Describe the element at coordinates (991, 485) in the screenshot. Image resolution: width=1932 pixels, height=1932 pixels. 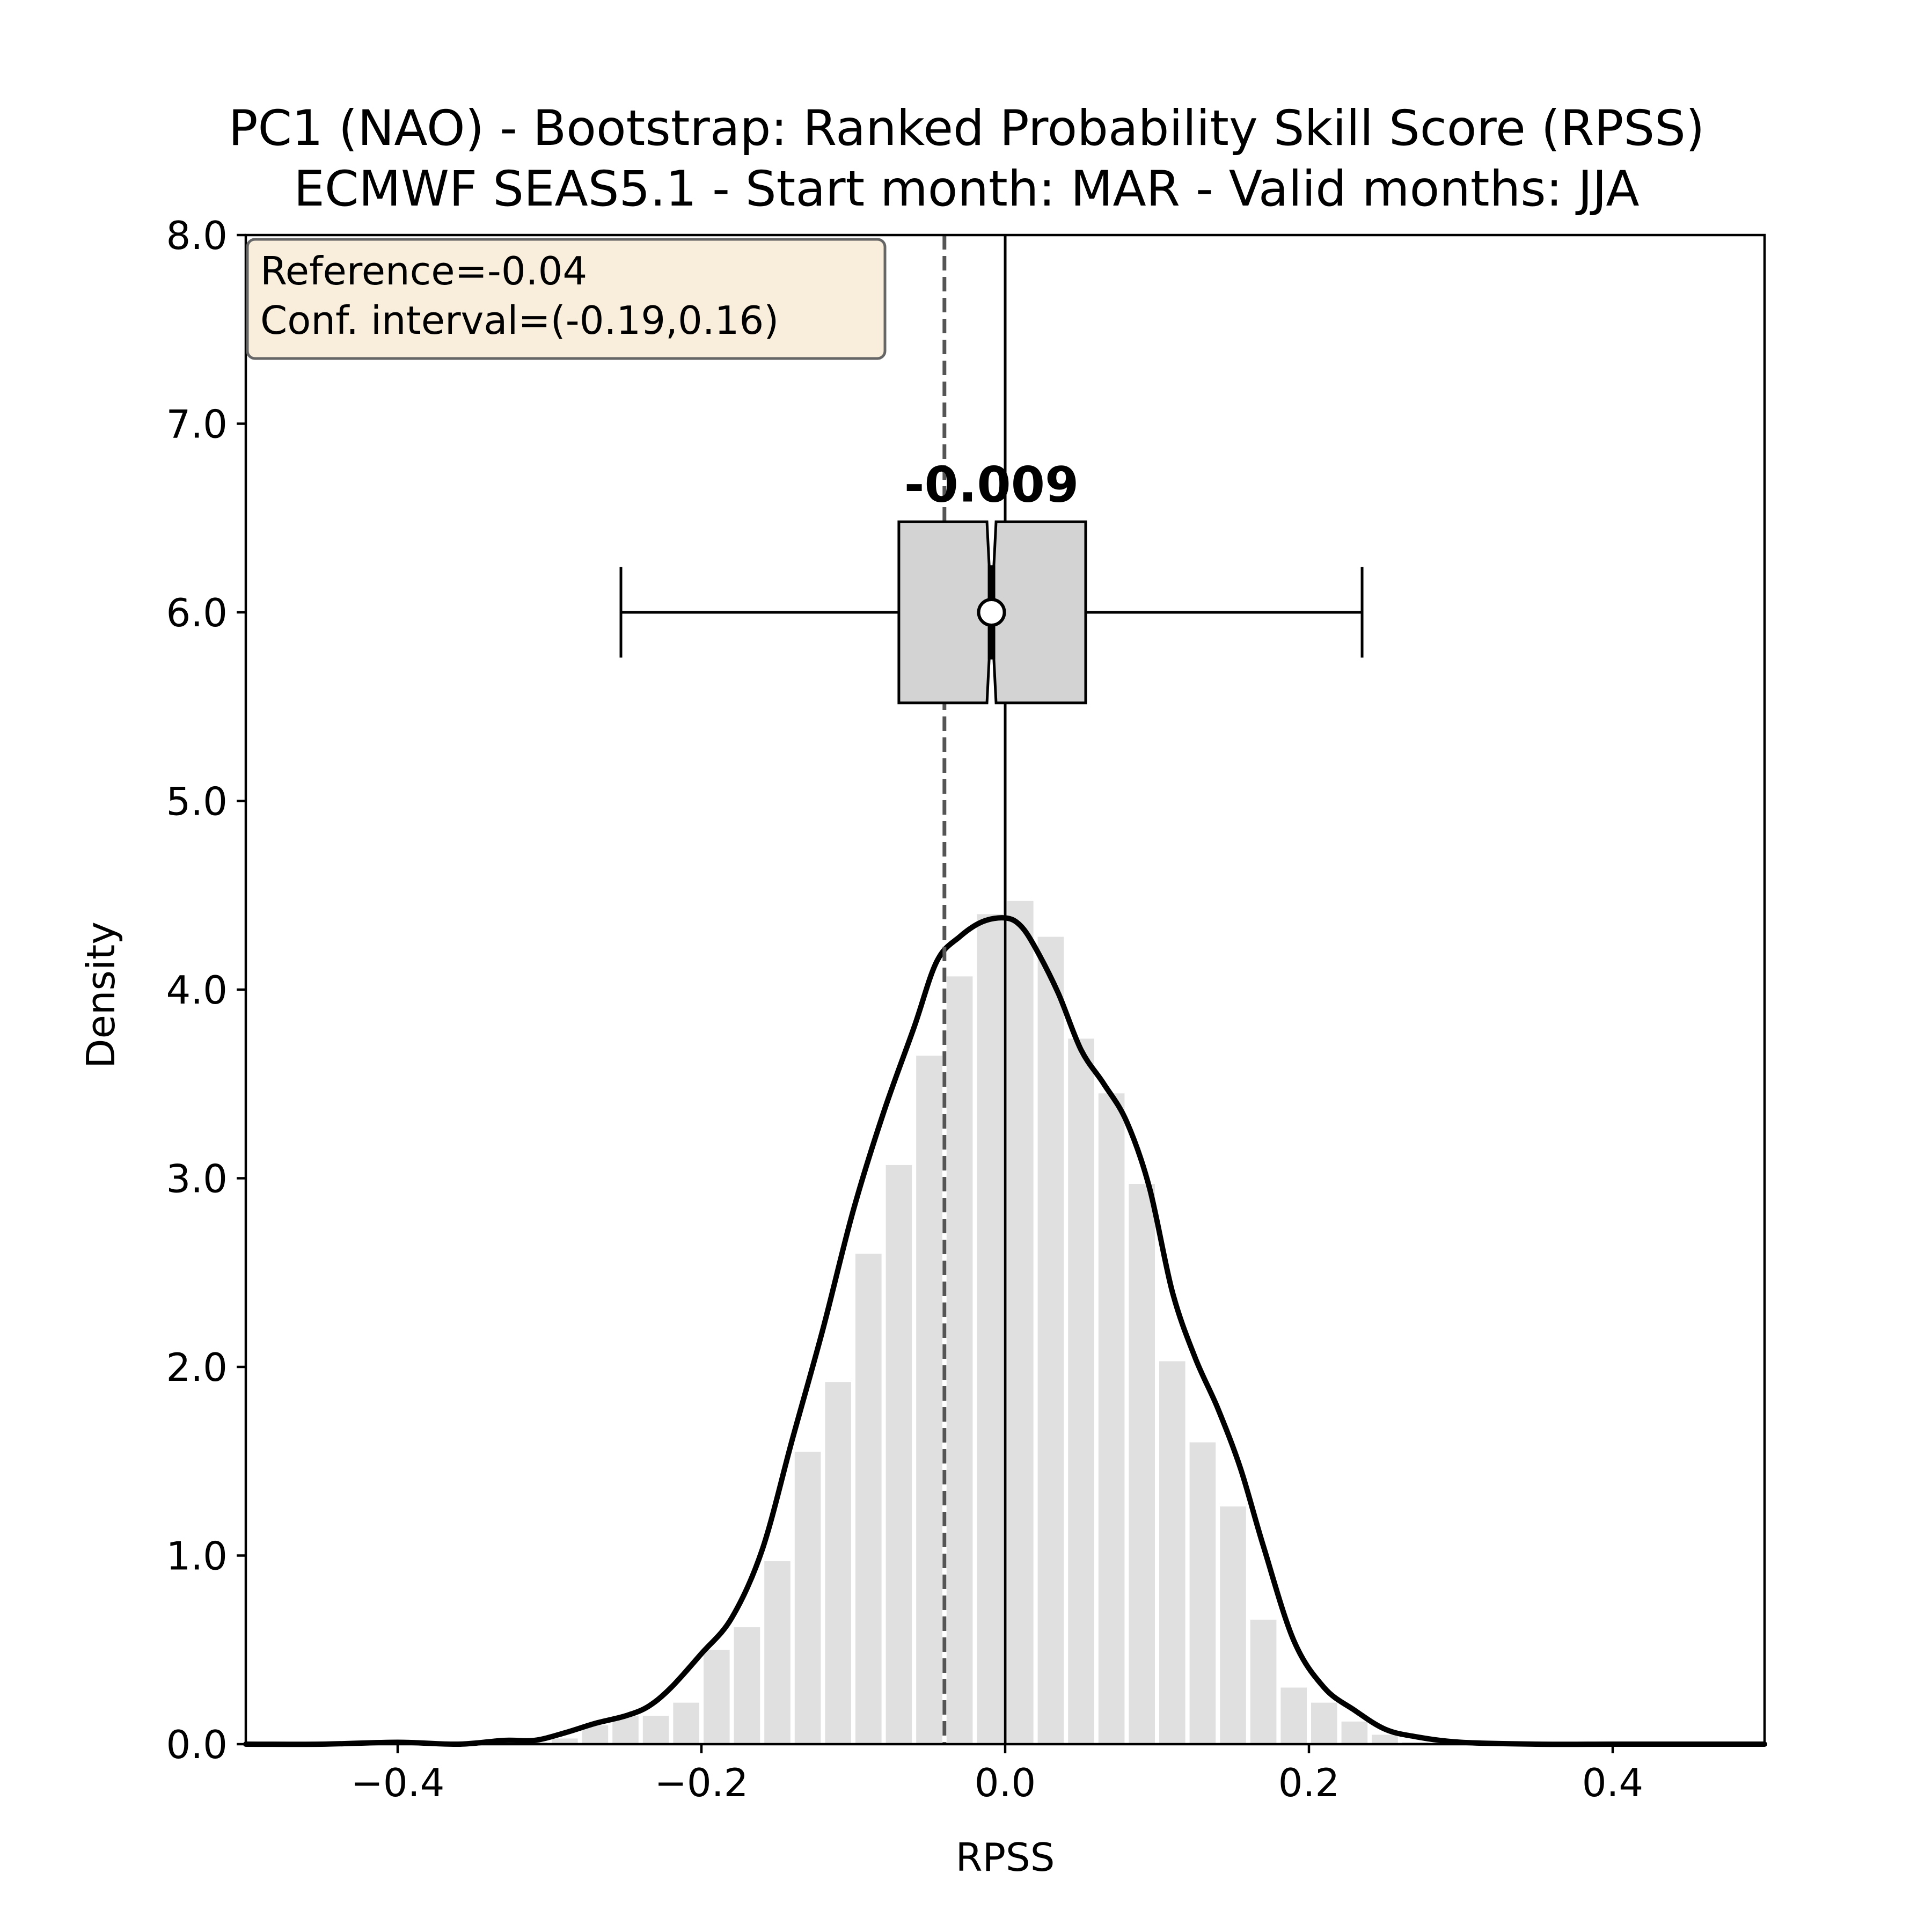
I see `median-value-label: -0.009` at that location.